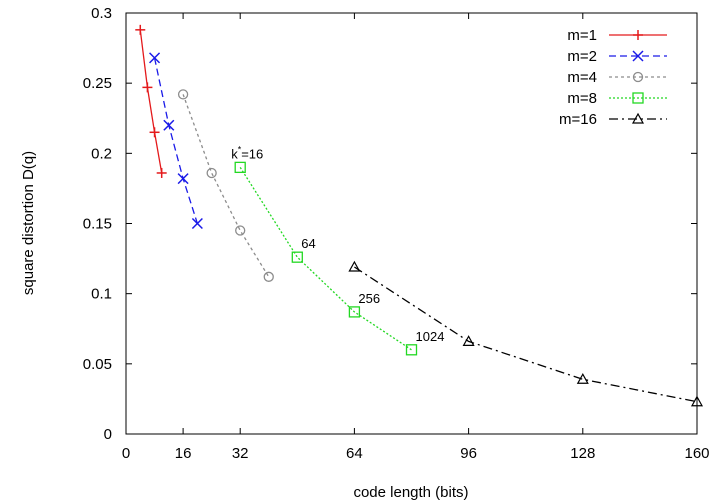  Describe the element at coordinates (247, 152) in the screenshot. I see `annotation-label: k*=16` at that location.